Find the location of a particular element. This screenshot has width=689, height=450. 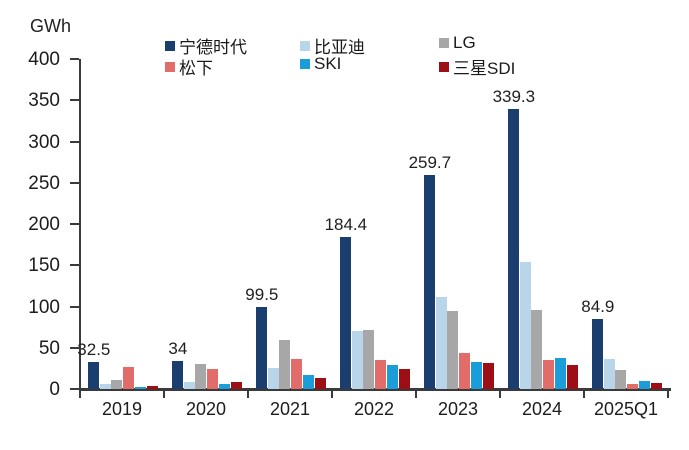

y-axis-tick-label: 200 is located at coordinates (44, 224).